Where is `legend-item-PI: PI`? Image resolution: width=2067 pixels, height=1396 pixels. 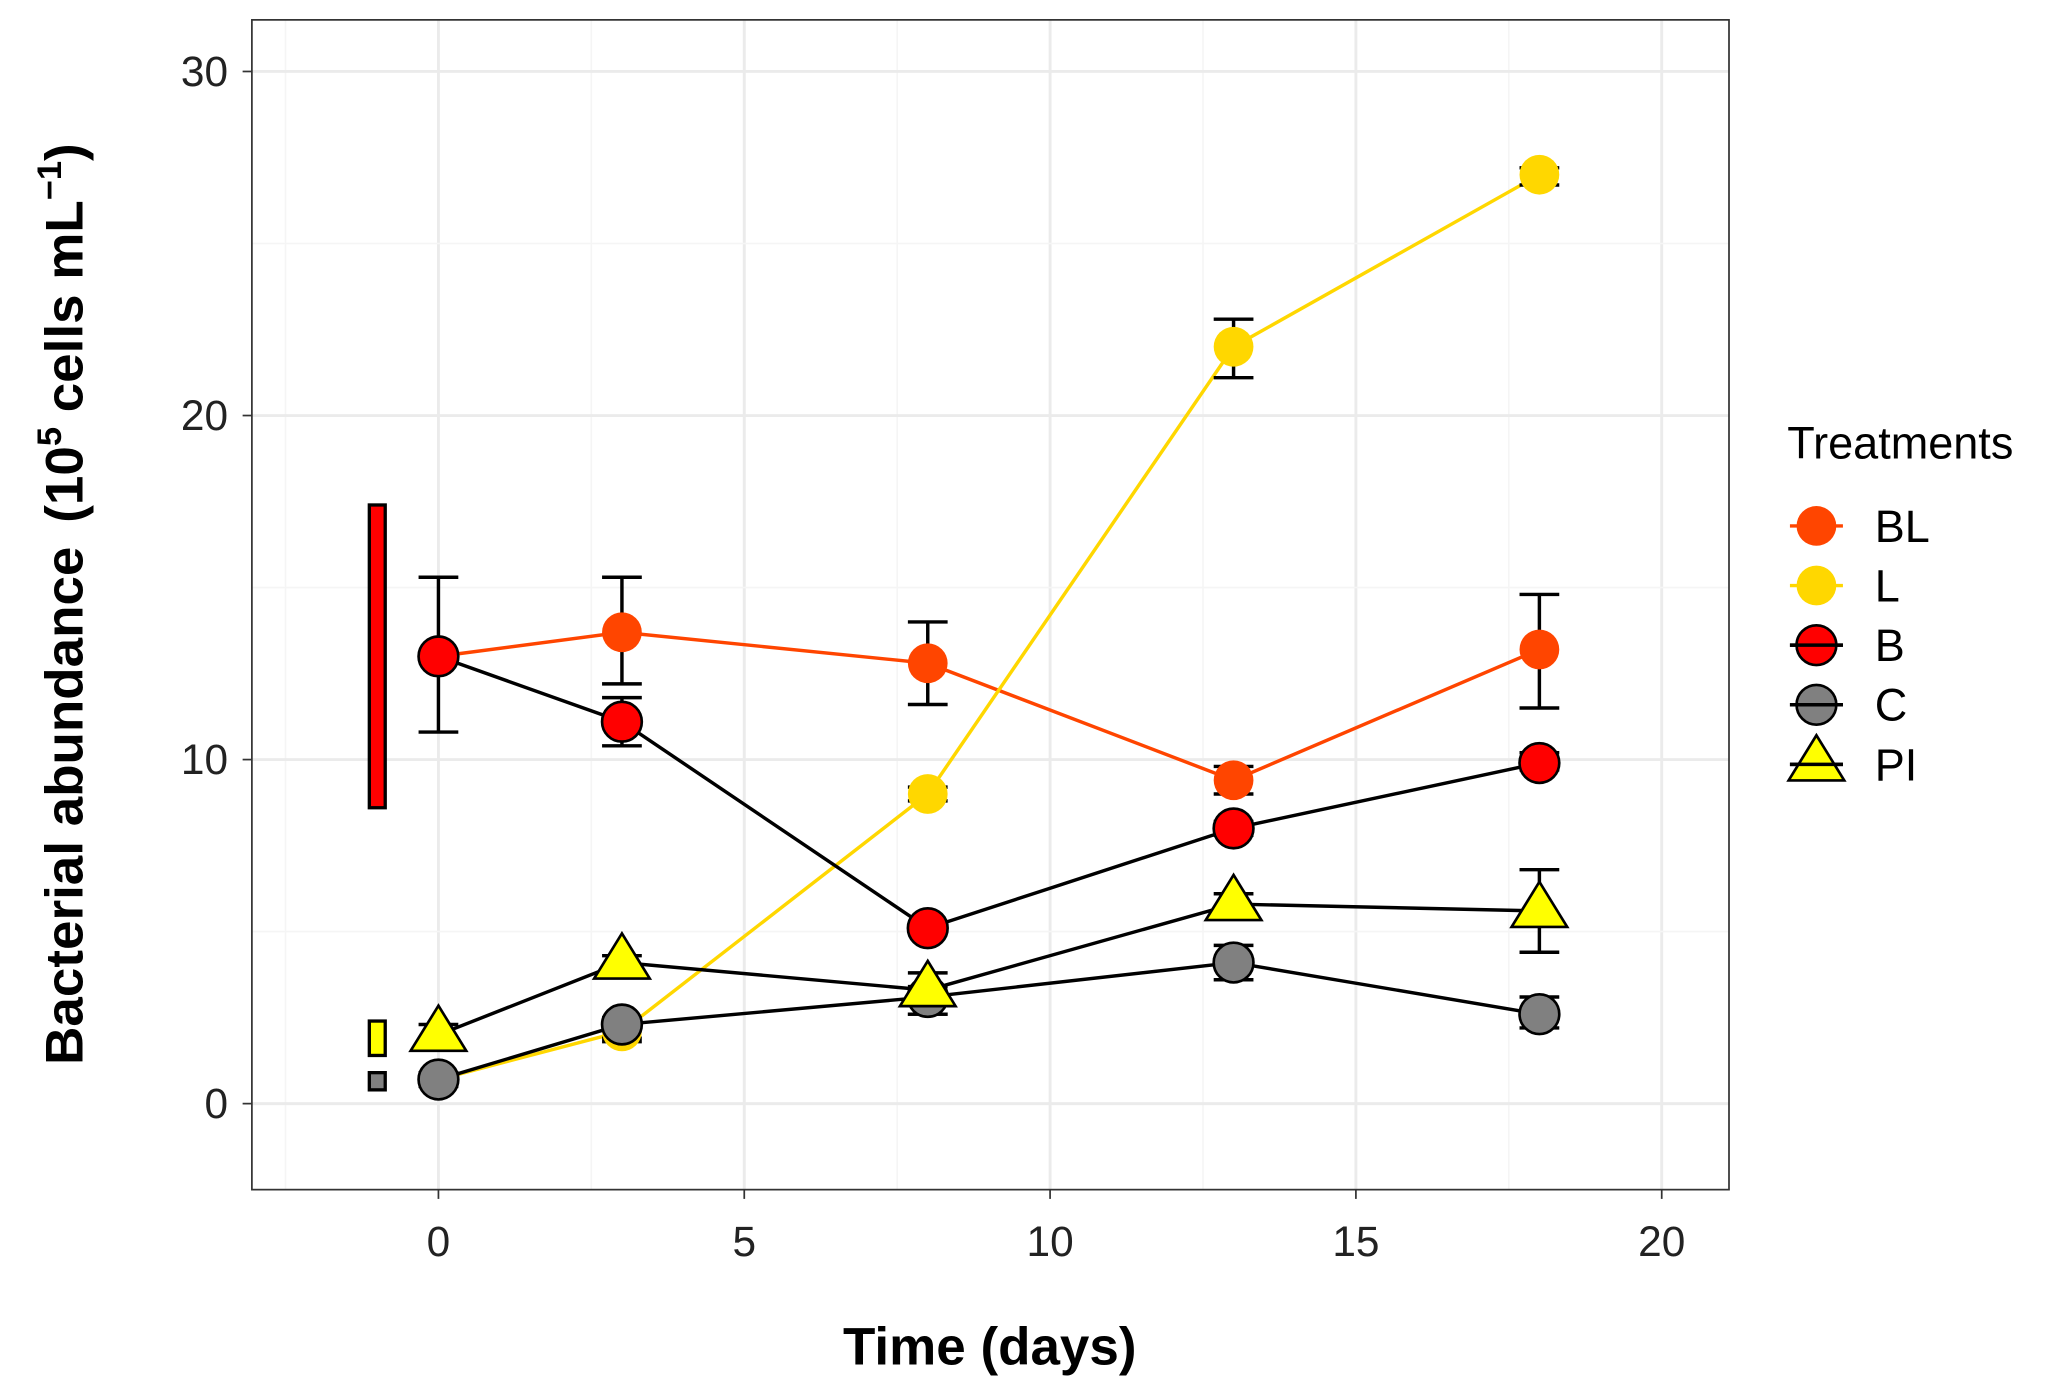 legend-item-PI: PI is located at coordinates (1852, 761).